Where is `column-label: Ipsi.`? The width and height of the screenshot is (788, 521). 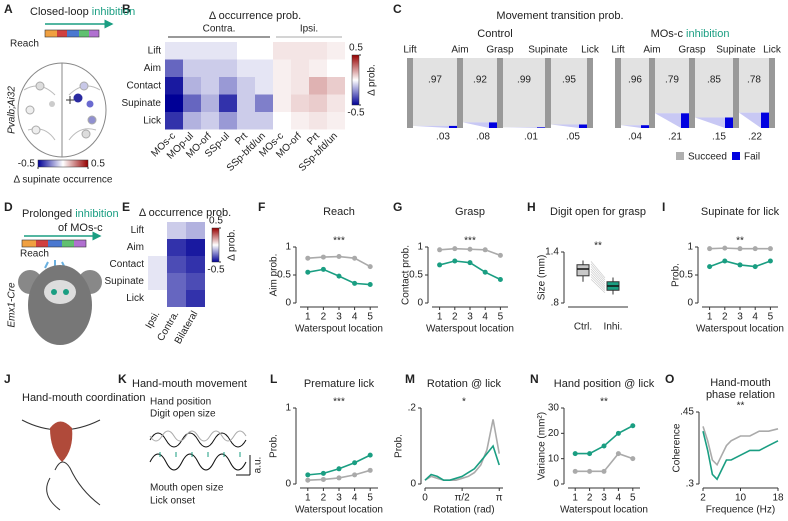
column-label: Ipsi. is located at coordinates (153, 319).